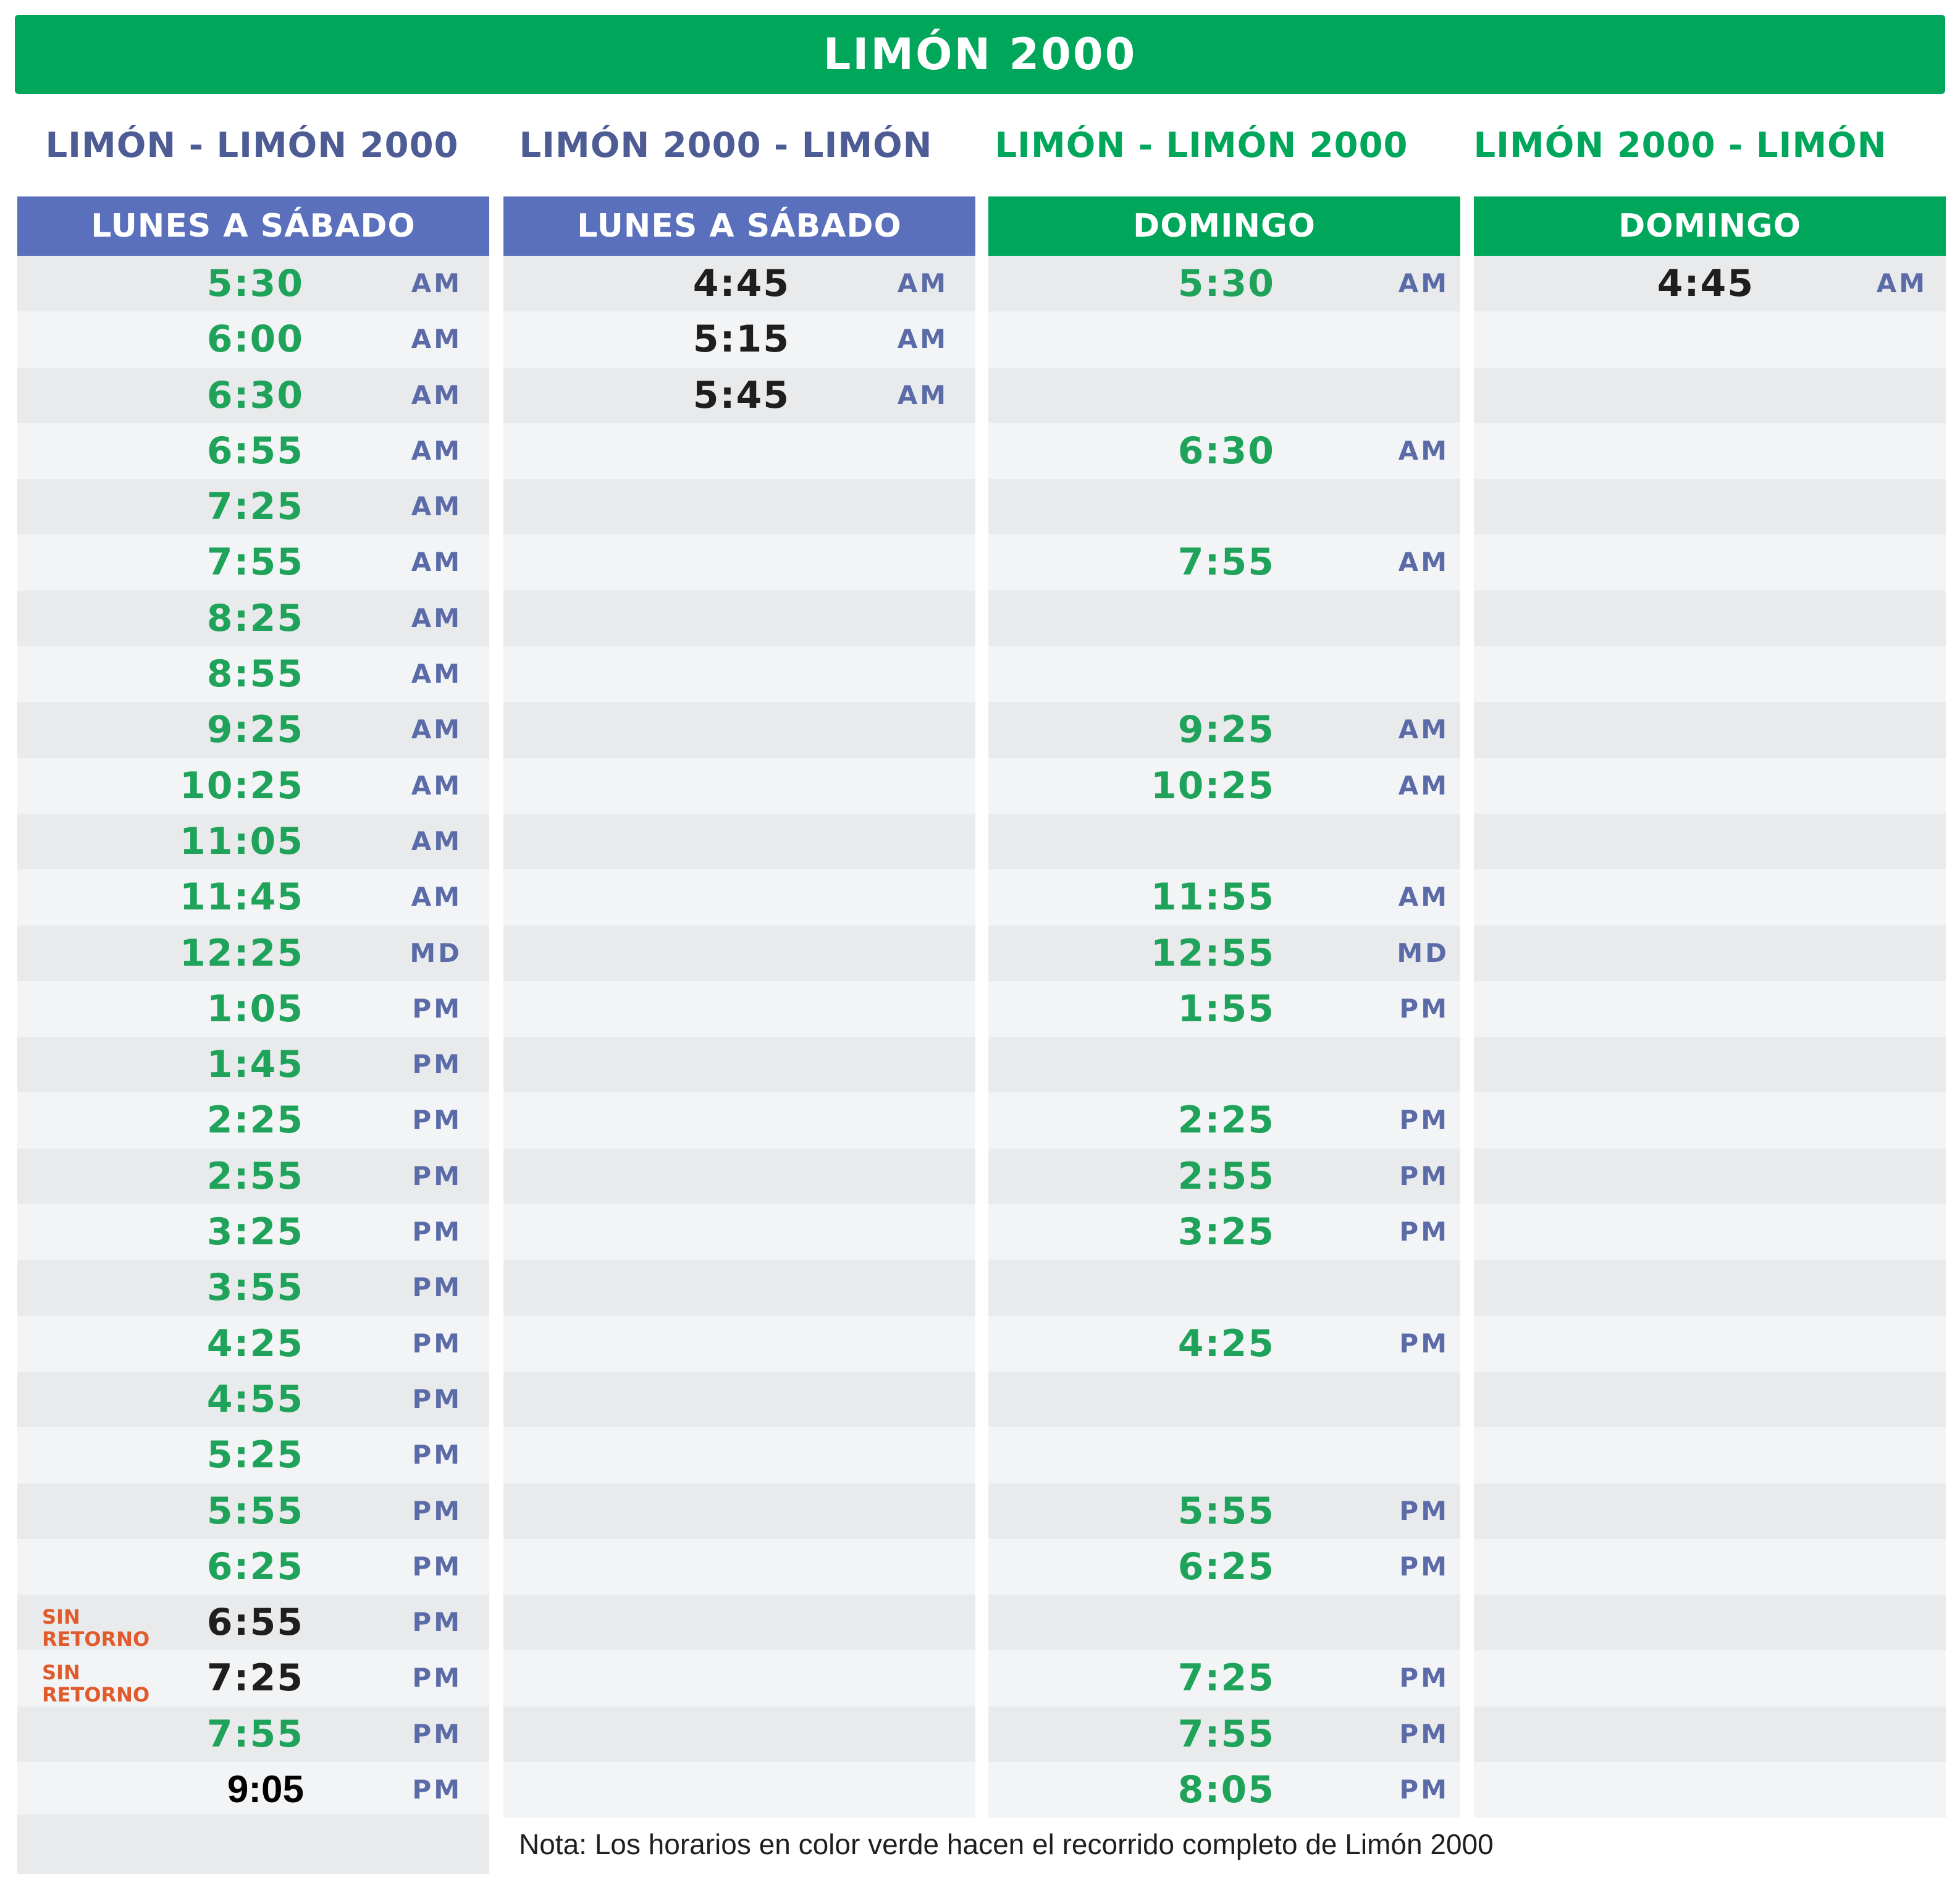  What do you see at coordinates (739, 226) in the screenshot?
I see `day-header: LUNES A SÁBADO` at bounding box center [739, 226].